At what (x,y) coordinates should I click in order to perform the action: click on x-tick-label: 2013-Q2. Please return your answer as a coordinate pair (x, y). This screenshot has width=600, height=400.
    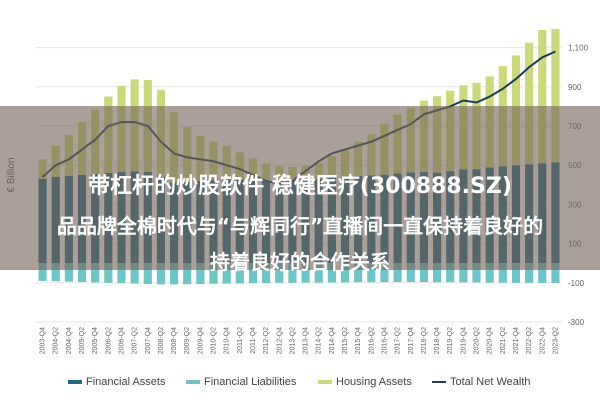
    Looking at the image, I should click on (292, 340).